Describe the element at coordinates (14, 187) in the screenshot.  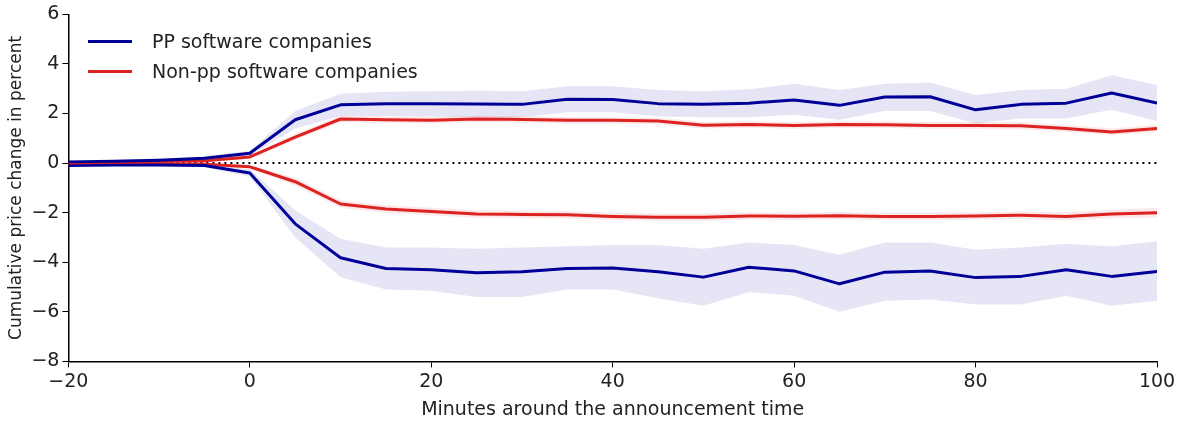
I see `y-axis-title: Cumulative price change in percent` at that location.